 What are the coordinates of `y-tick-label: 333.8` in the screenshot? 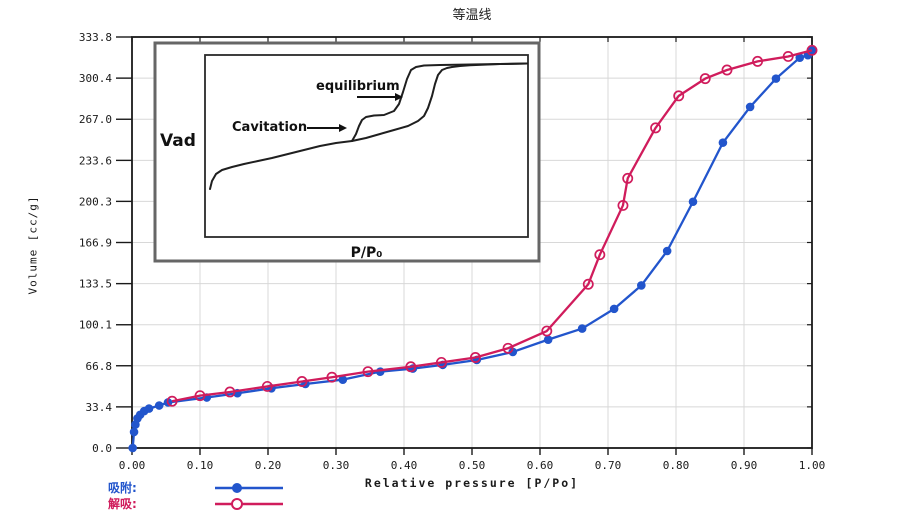 It's located at (95, 37).